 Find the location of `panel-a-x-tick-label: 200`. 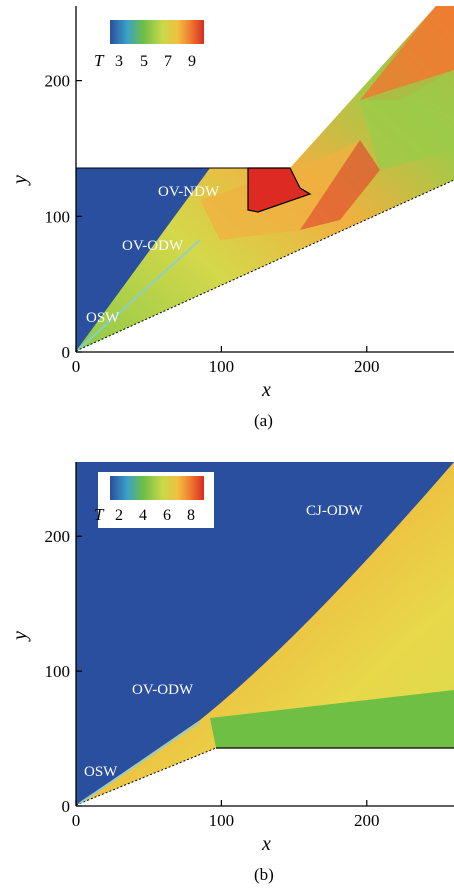

panel-a-x-tick-label: 200 is located at coordinates (367, 366).